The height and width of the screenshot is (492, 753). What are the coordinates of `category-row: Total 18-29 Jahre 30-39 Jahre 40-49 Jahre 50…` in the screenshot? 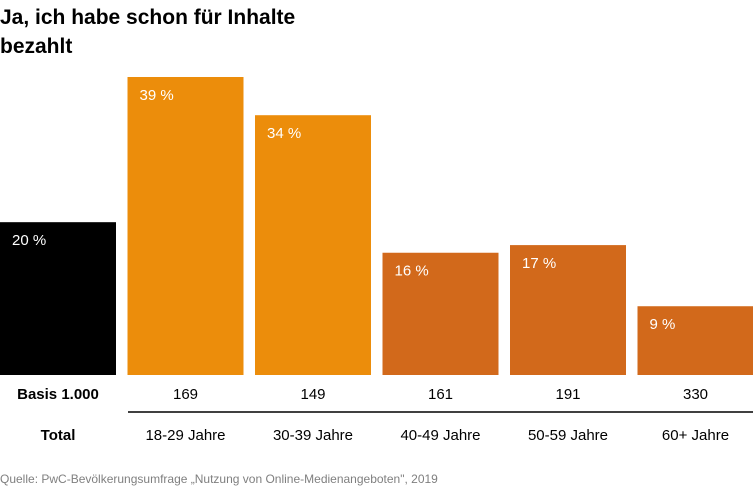 It's located at (385, 435).